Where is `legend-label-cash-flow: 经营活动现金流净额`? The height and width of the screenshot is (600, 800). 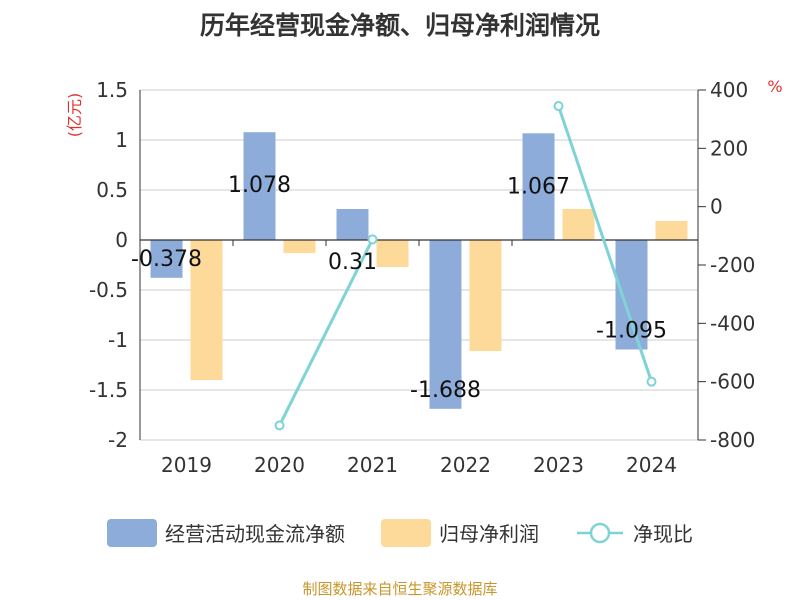
legend-label-cash-flow: 经营活动现金流净额 is located at coordinates (255, 534).